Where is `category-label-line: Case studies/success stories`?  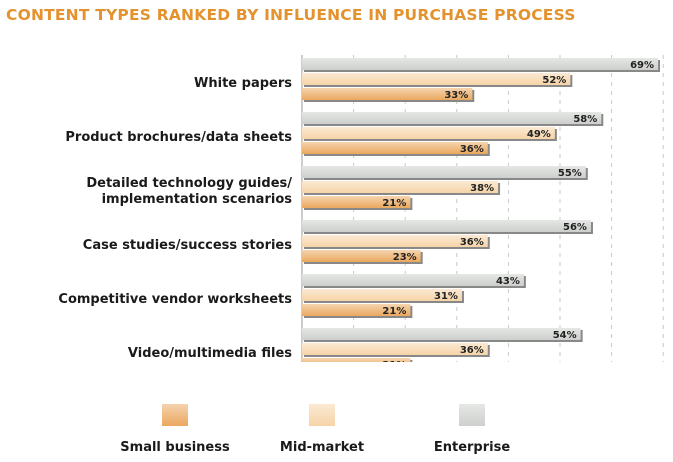
category-label-line: Case studies/success stories is located at coordinates (187, 245).